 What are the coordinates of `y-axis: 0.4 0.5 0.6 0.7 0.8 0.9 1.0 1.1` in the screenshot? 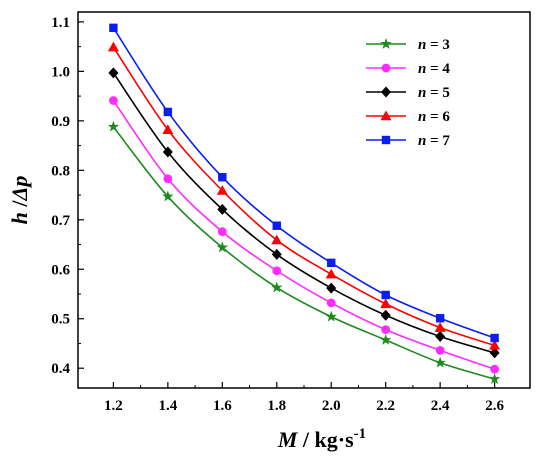 It's located at (67, 196).